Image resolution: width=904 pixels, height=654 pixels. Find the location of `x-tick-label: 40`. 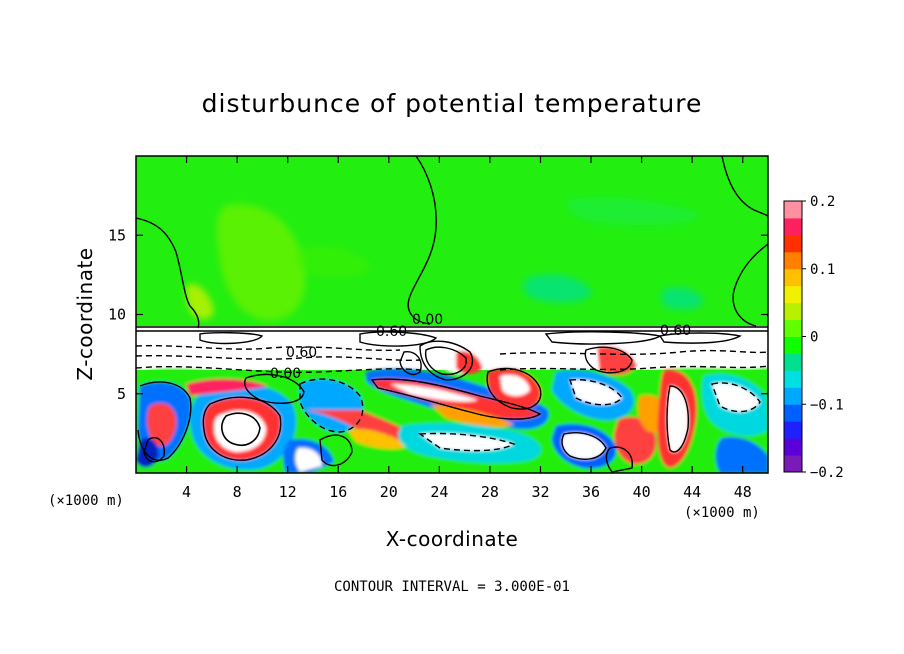

x-tick-label: 40 is located at coordinates (642, 492).